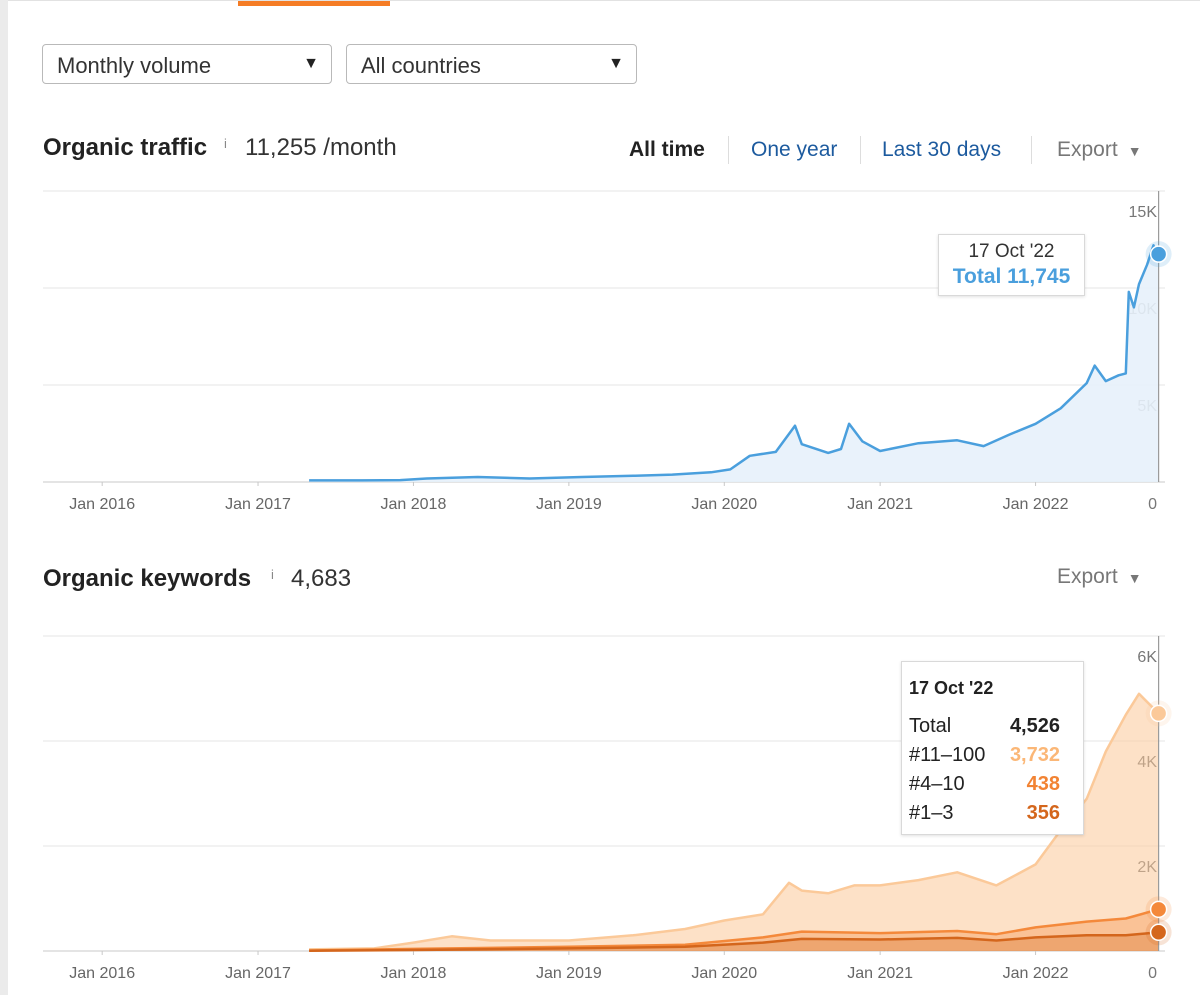 Image resolution: width=1200 pixels, height=995 pixels. What do you see at coordinates (225, 143) in the screenshot?
I see `traffic-info-icon: i` at bounding box center [225, 143].